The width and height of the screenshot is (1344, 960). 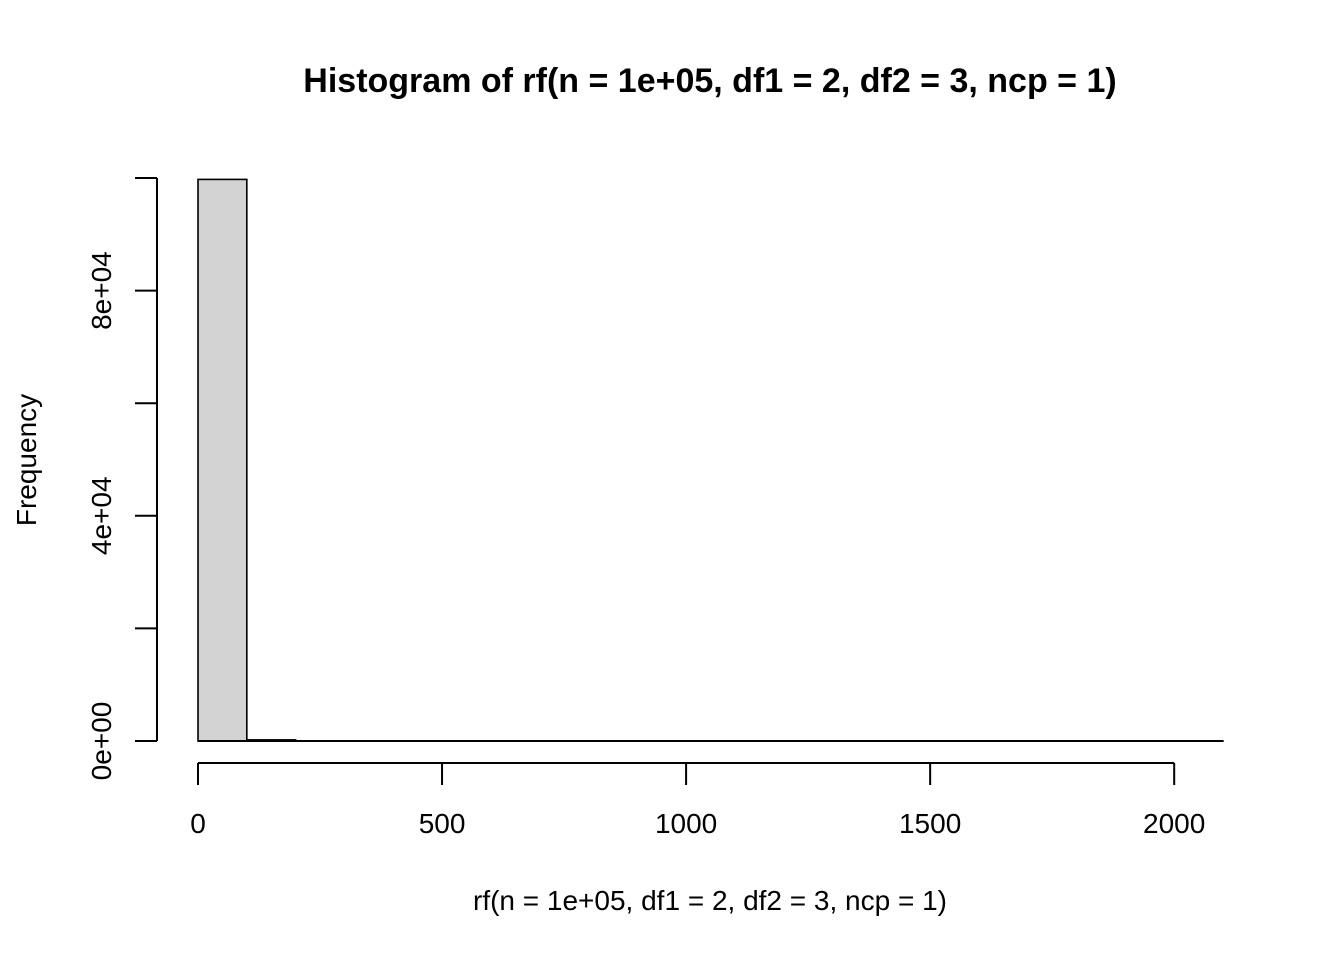 What do you see at coordinates (101, 290) in the screenshot?
I see `y-tick-label: 8e+04` at bounding box center [101, 290].